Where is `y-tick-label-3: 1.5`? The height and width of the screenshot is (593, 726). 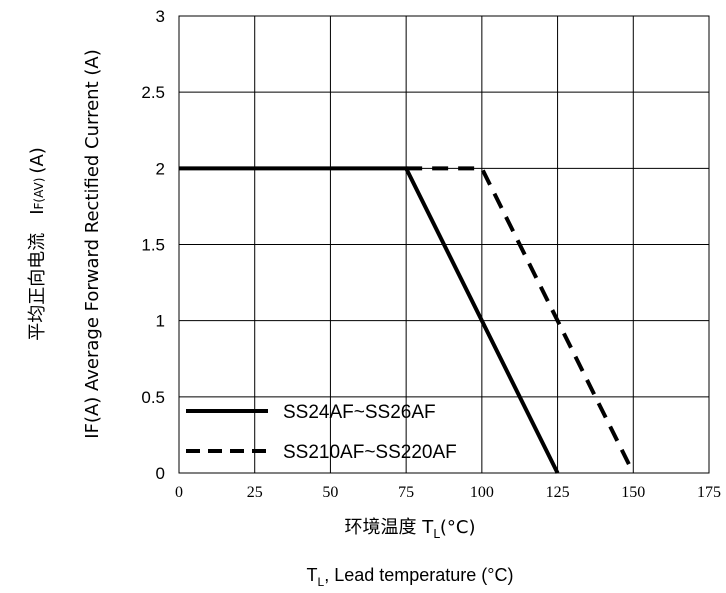 y-tick-label-3: 1.5 is located at coordinates (153, 245).